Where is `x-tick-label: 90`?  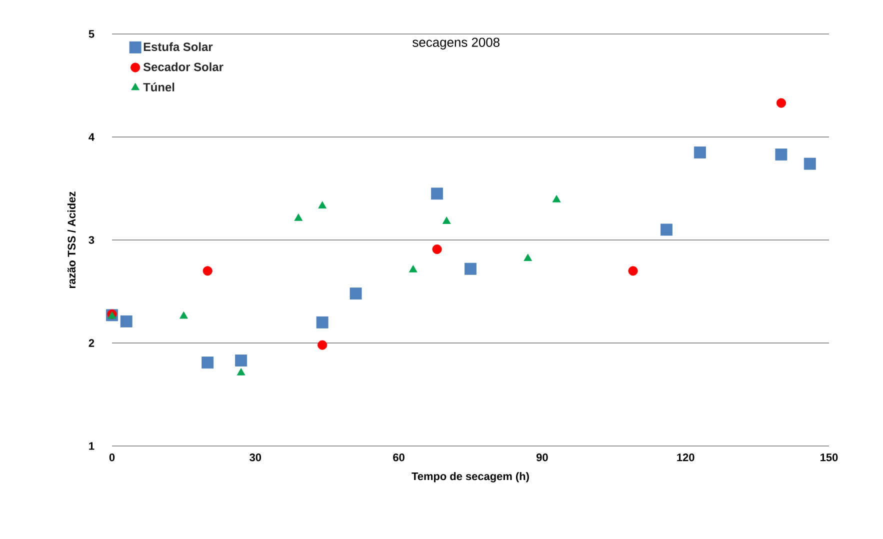
x-tick-label: 90 is located at coordinates (542, 458).